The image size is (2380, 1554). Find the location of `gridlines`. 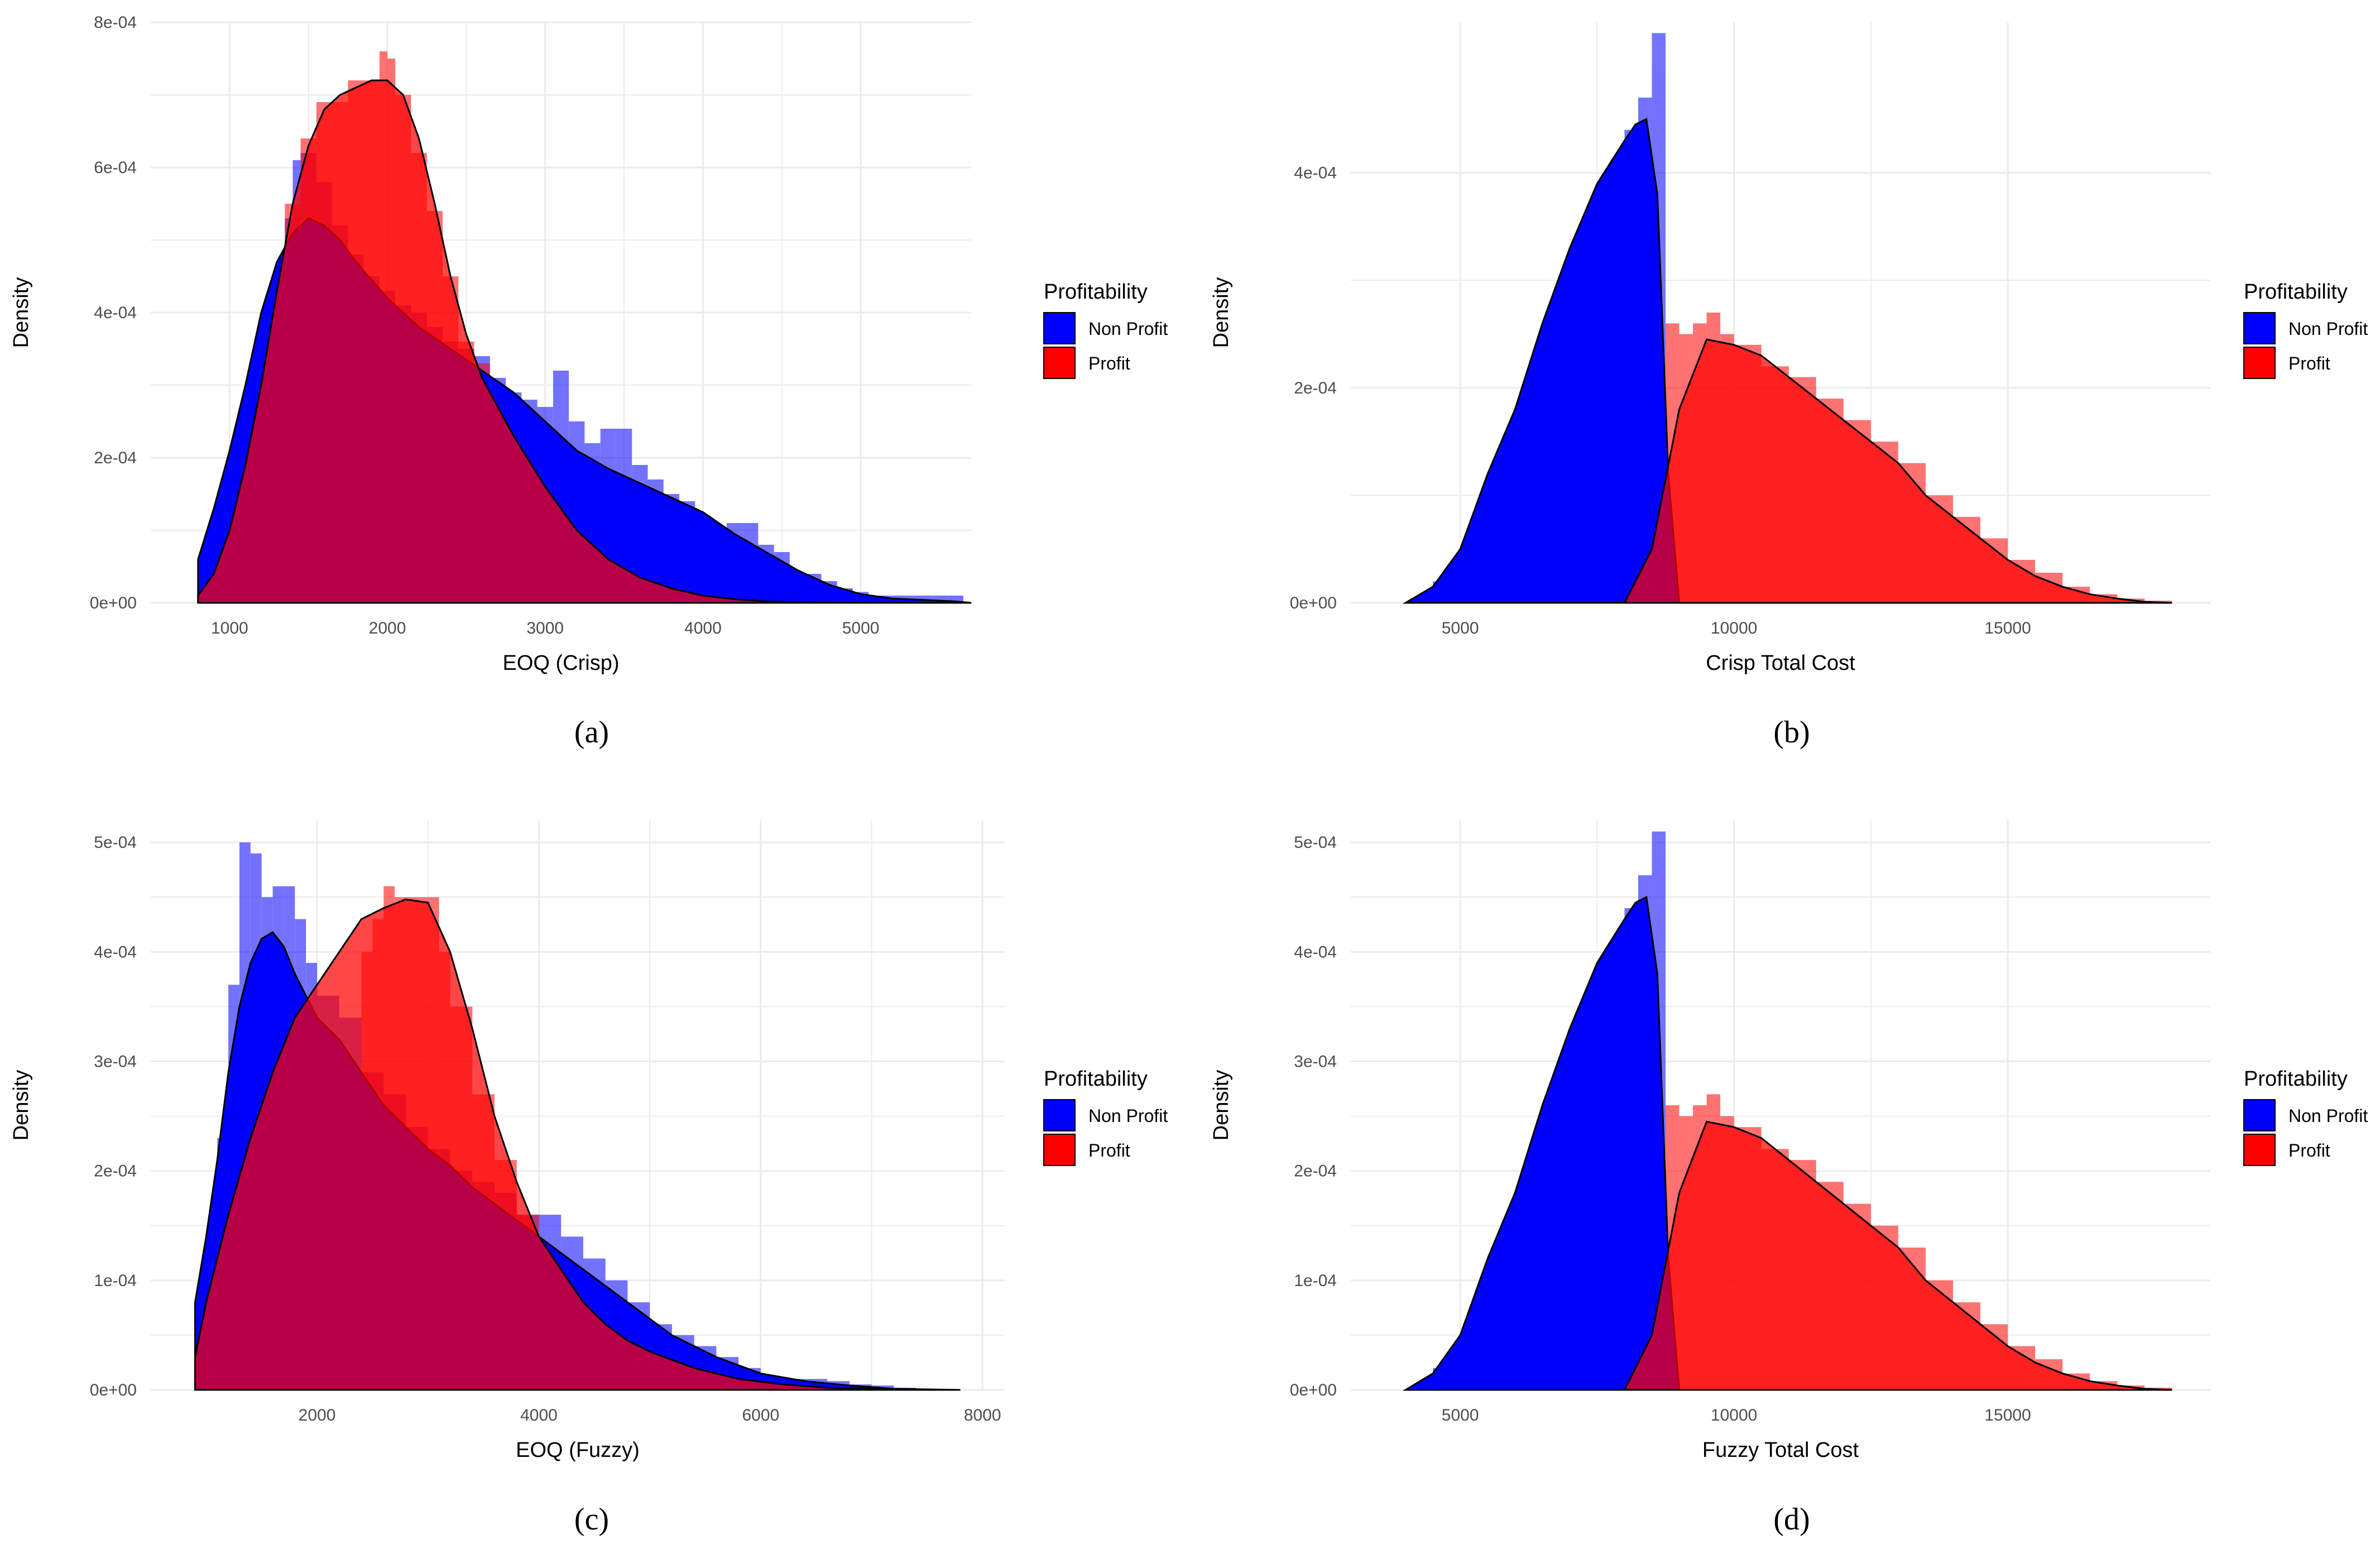

gridlines is located at coordinates (1780, 1106).